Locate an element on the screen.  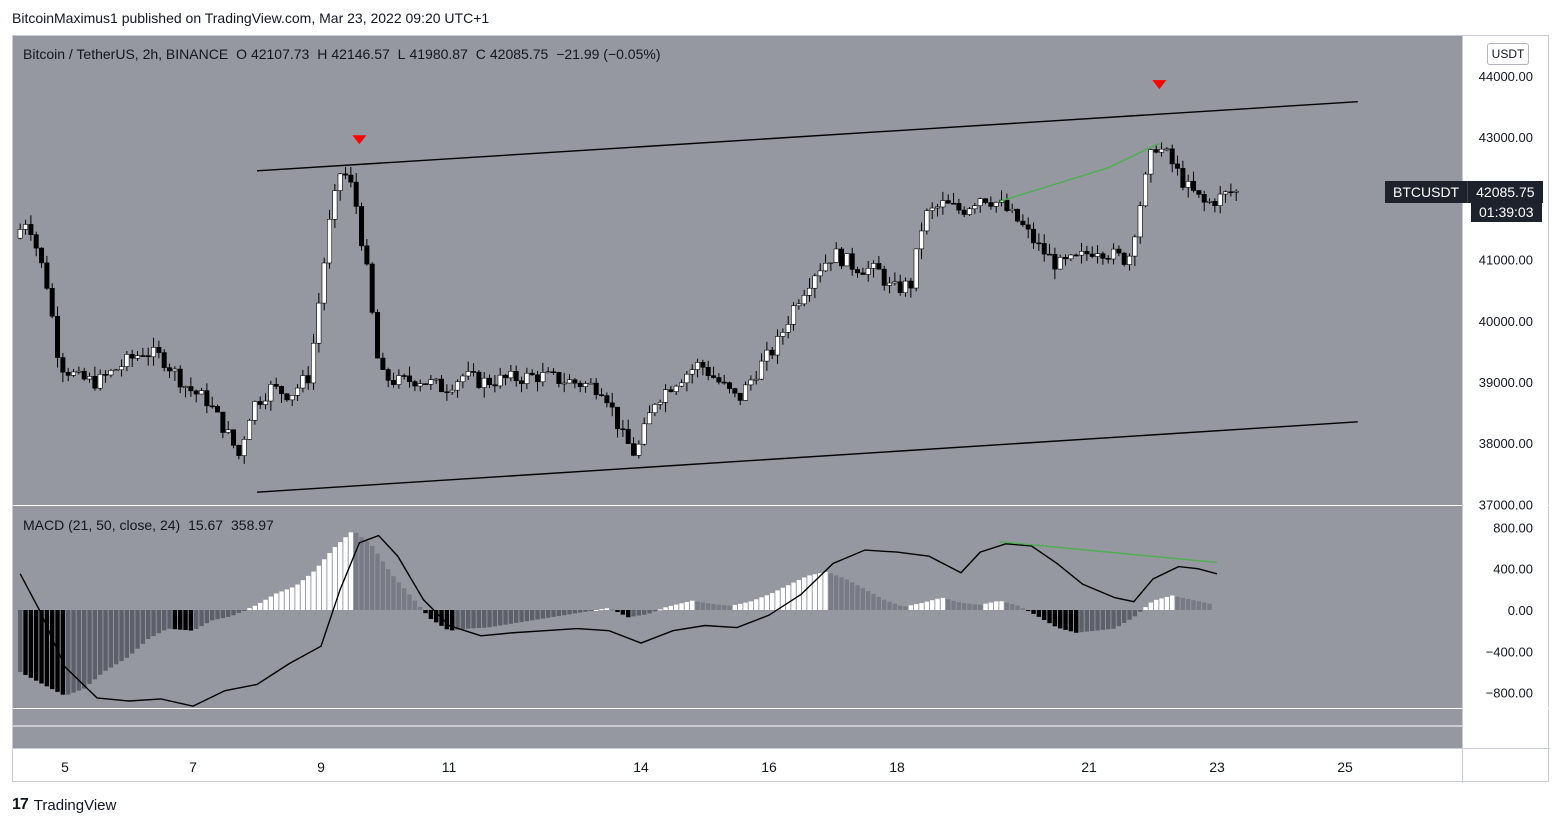
legend-open-label: O is located at coordinates (241, 54).